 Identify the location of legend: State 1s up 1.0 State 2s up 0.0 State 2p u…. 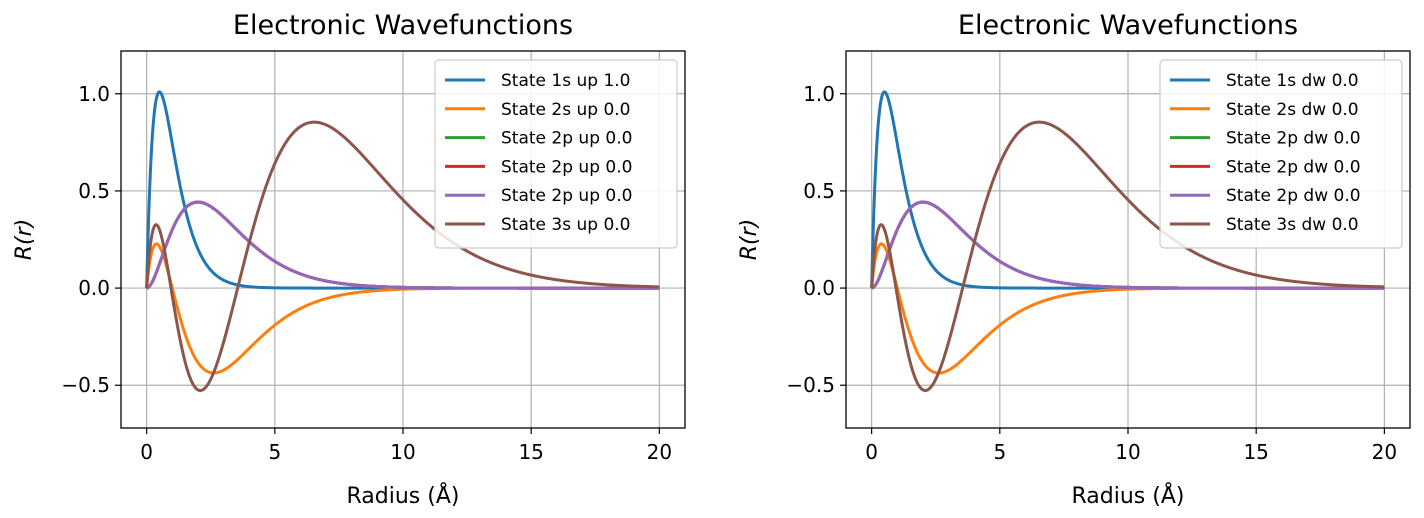
(556, 154).